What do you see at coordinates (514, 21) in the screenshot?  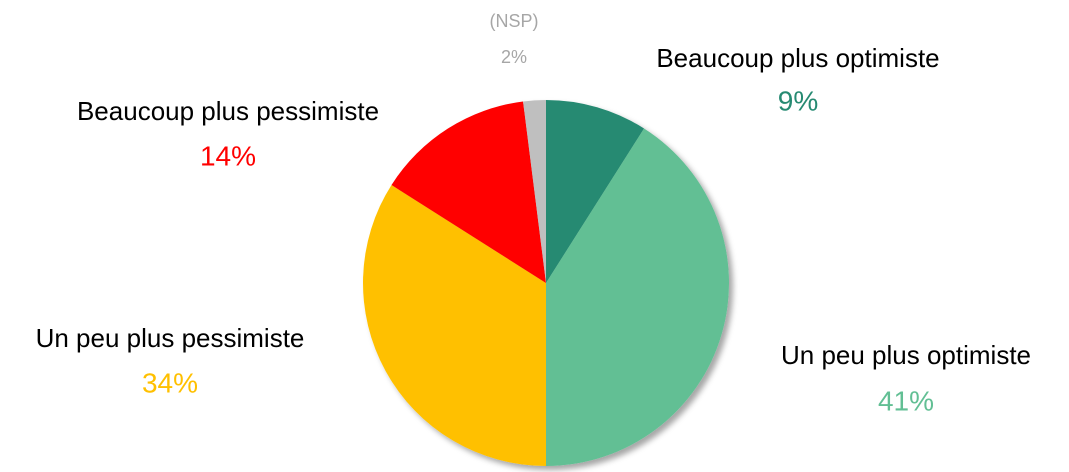 I see `category-label: (NSP)` at bounding box center [514, 21].